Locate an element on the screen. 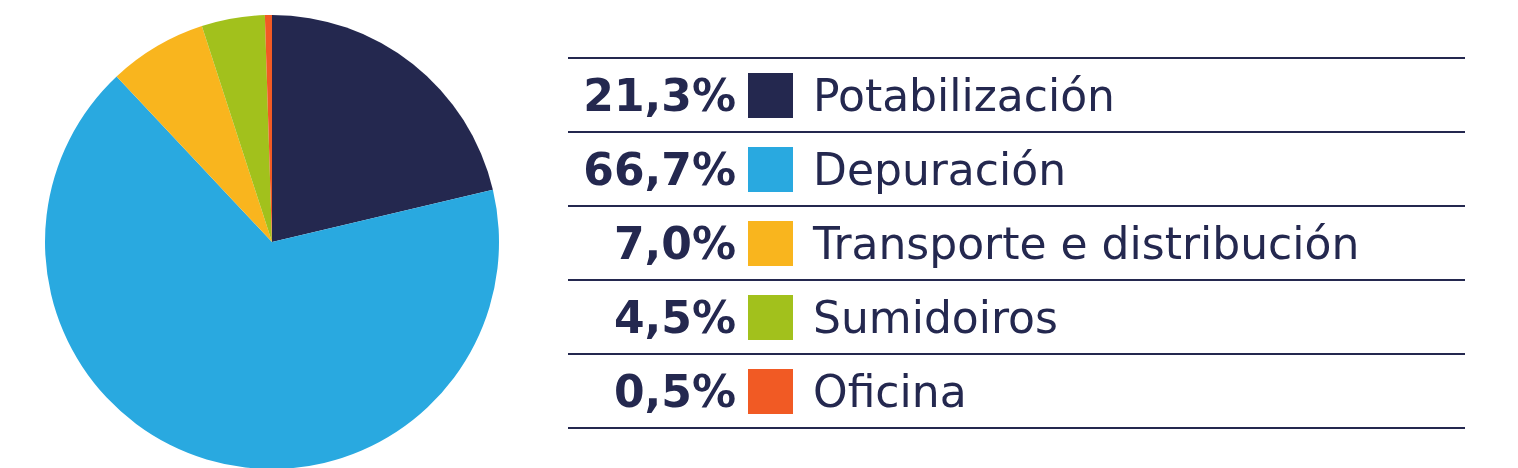 Image resolution: width=1518 pixels, height=468 pixels. legend-label: Oficina is located at coordinates (890, 391).